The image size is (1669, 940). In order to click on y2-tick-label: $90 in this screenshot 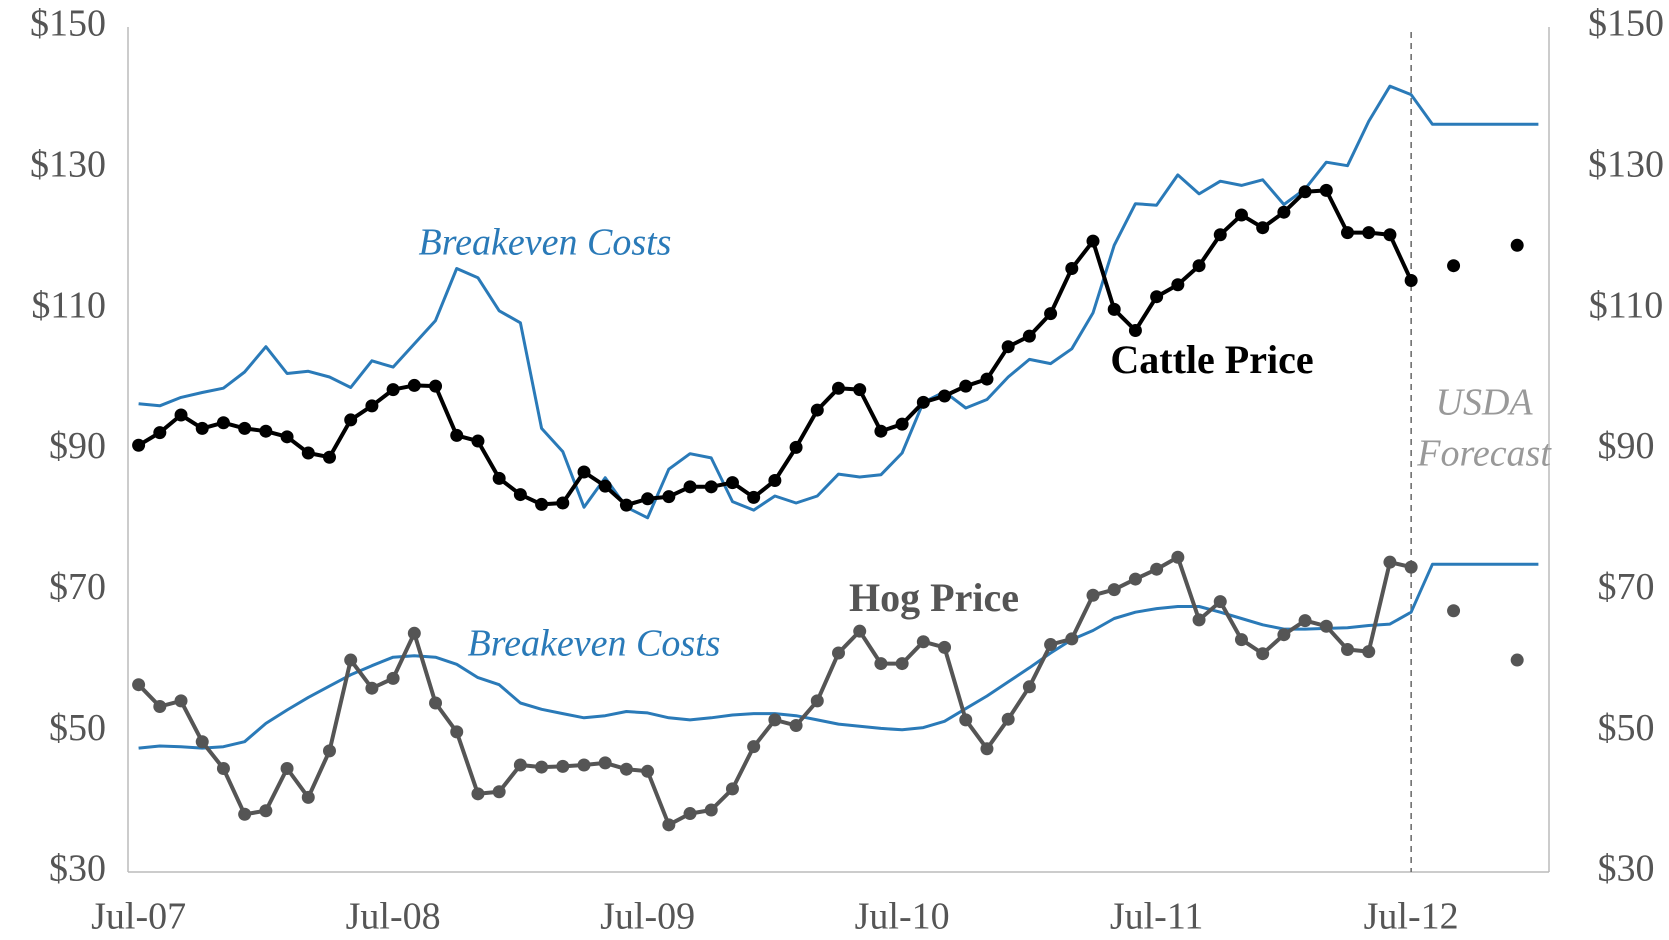, I will do `click(1626, 446)`.